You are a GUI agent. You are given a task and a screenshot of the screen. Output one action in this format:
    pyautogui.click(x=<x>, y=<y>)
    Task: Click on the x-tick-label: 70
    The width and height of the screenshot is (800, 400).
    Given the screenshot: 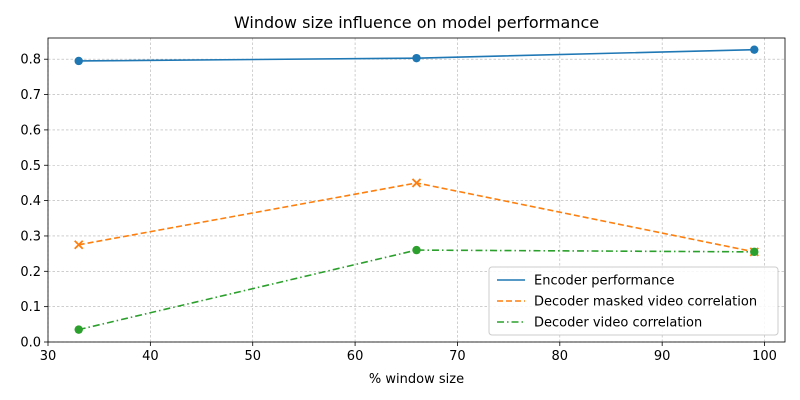 What is the action you would take?
    pyautogui.click(x=457, y=356)
    